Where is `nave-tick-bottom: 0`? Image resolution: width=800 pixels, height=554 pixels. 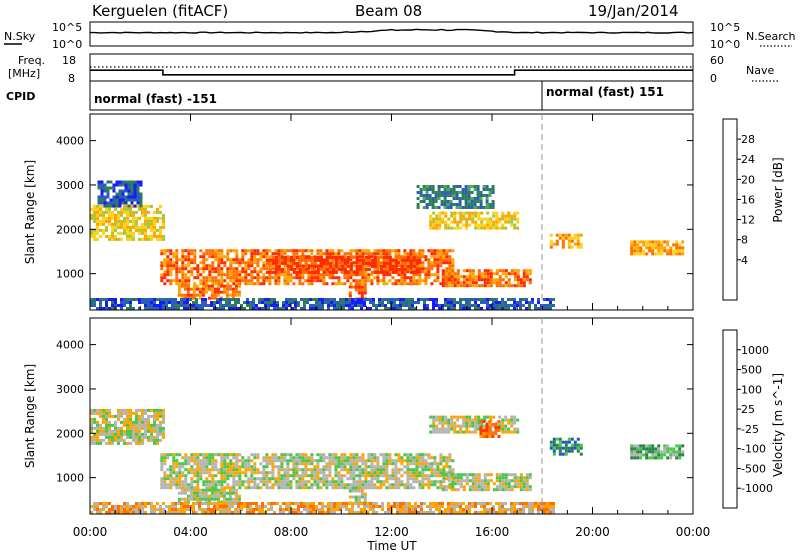 nave-tick-bottom: 0 is located at coordinates (713, 78).